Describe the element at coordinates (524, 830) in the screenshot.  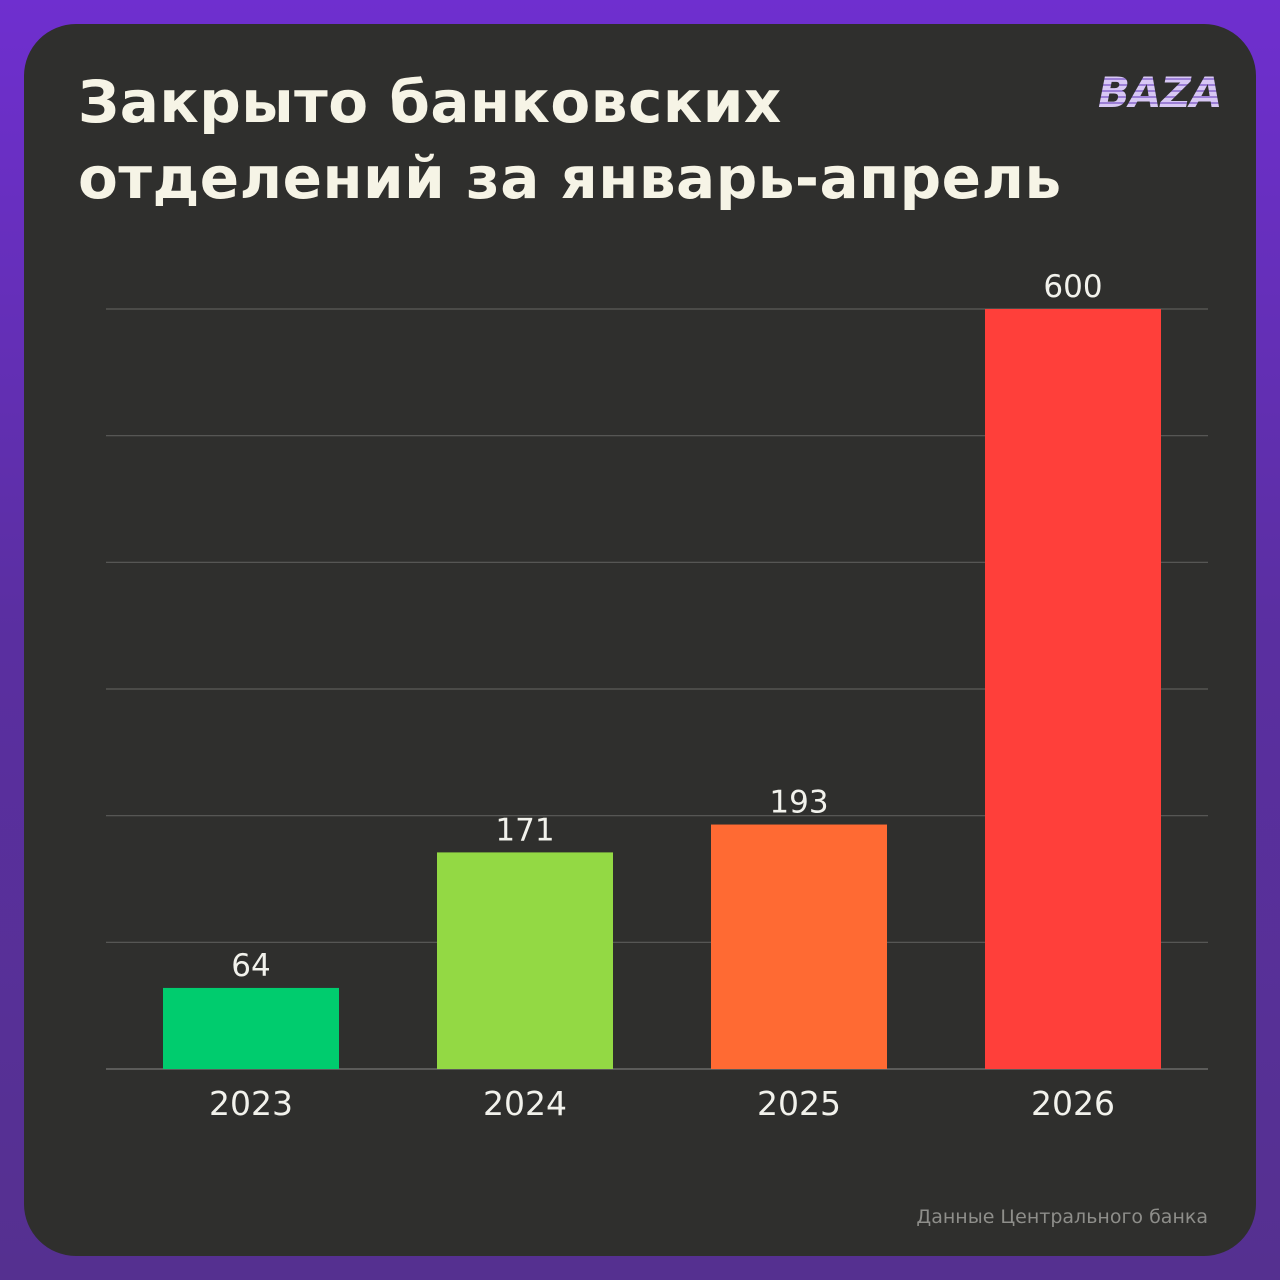
I see `value-label-2024: 171` at that location.